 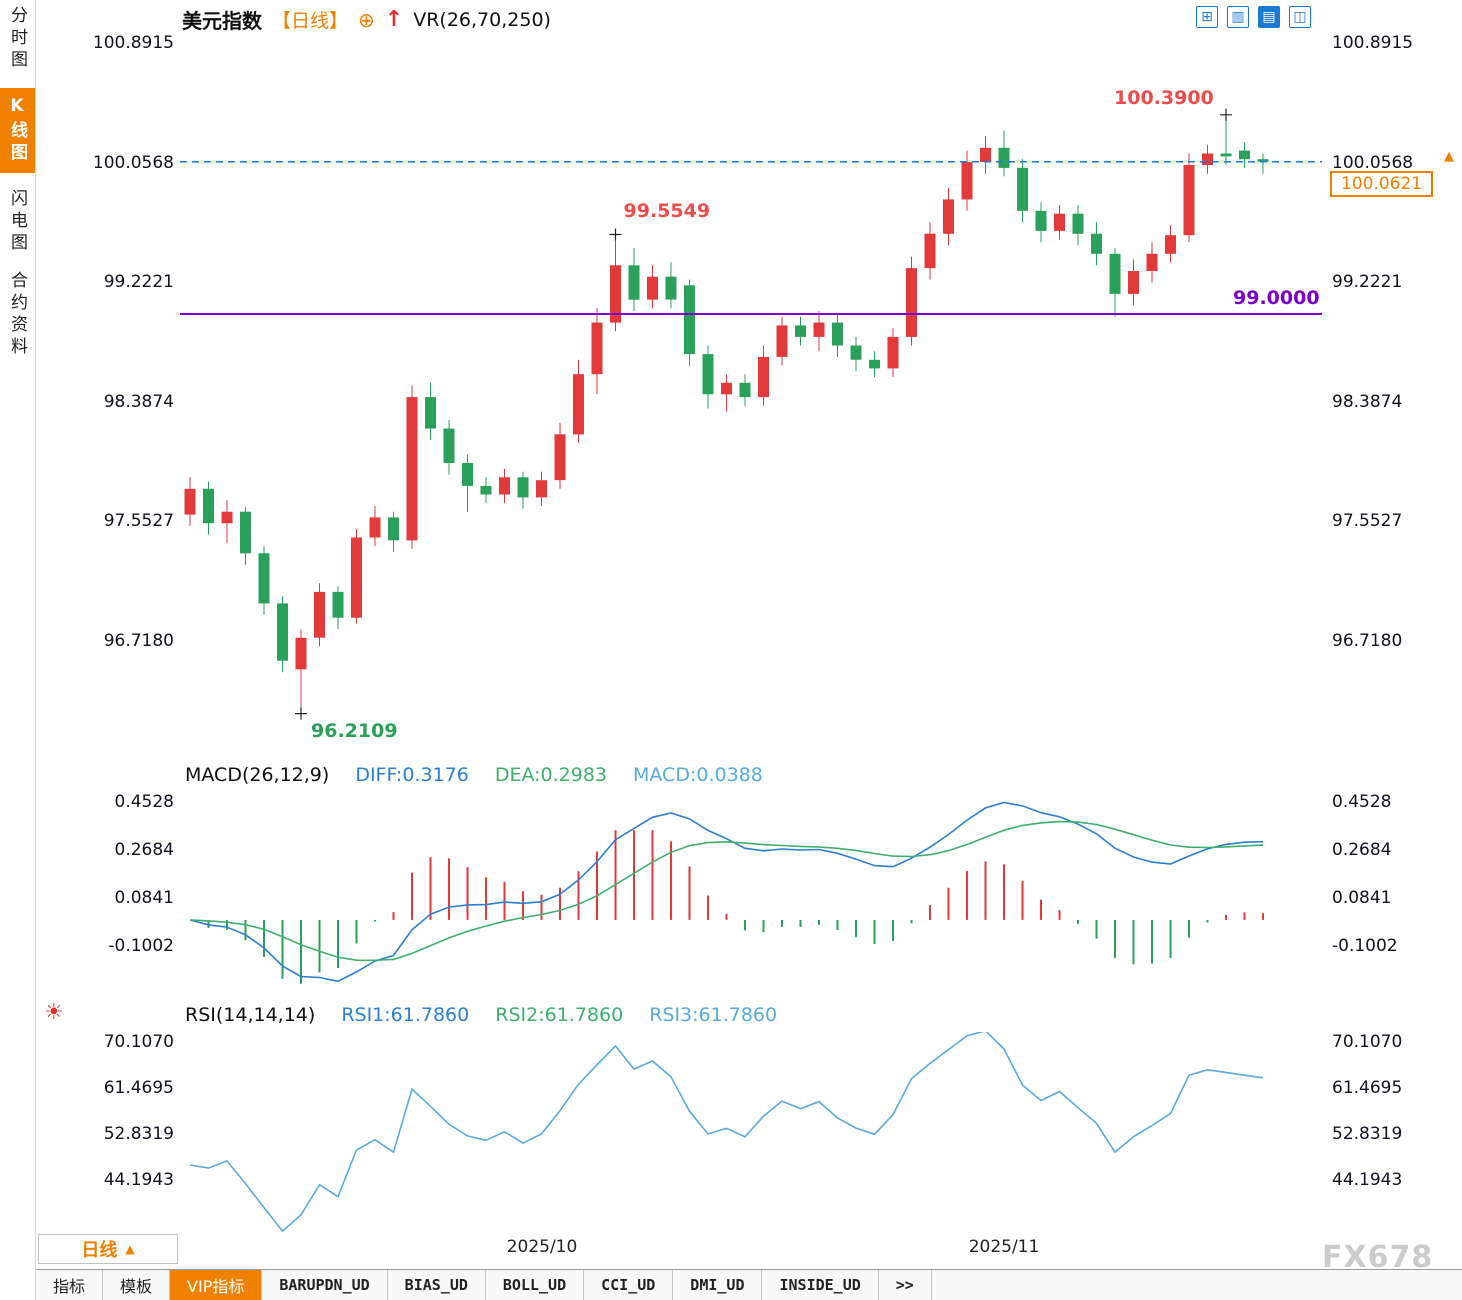 I want to click on sidebar-item-kline-chart: K线图, so click(x=17, y=130).